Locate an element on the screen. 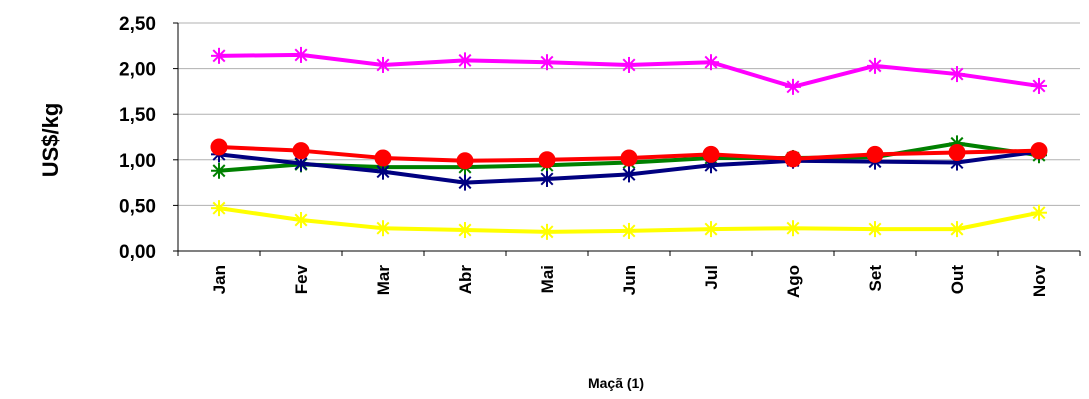 This screenshot has height=399, width=1089. y-tick-label: 2,50 is located at coordinates (137, 24).